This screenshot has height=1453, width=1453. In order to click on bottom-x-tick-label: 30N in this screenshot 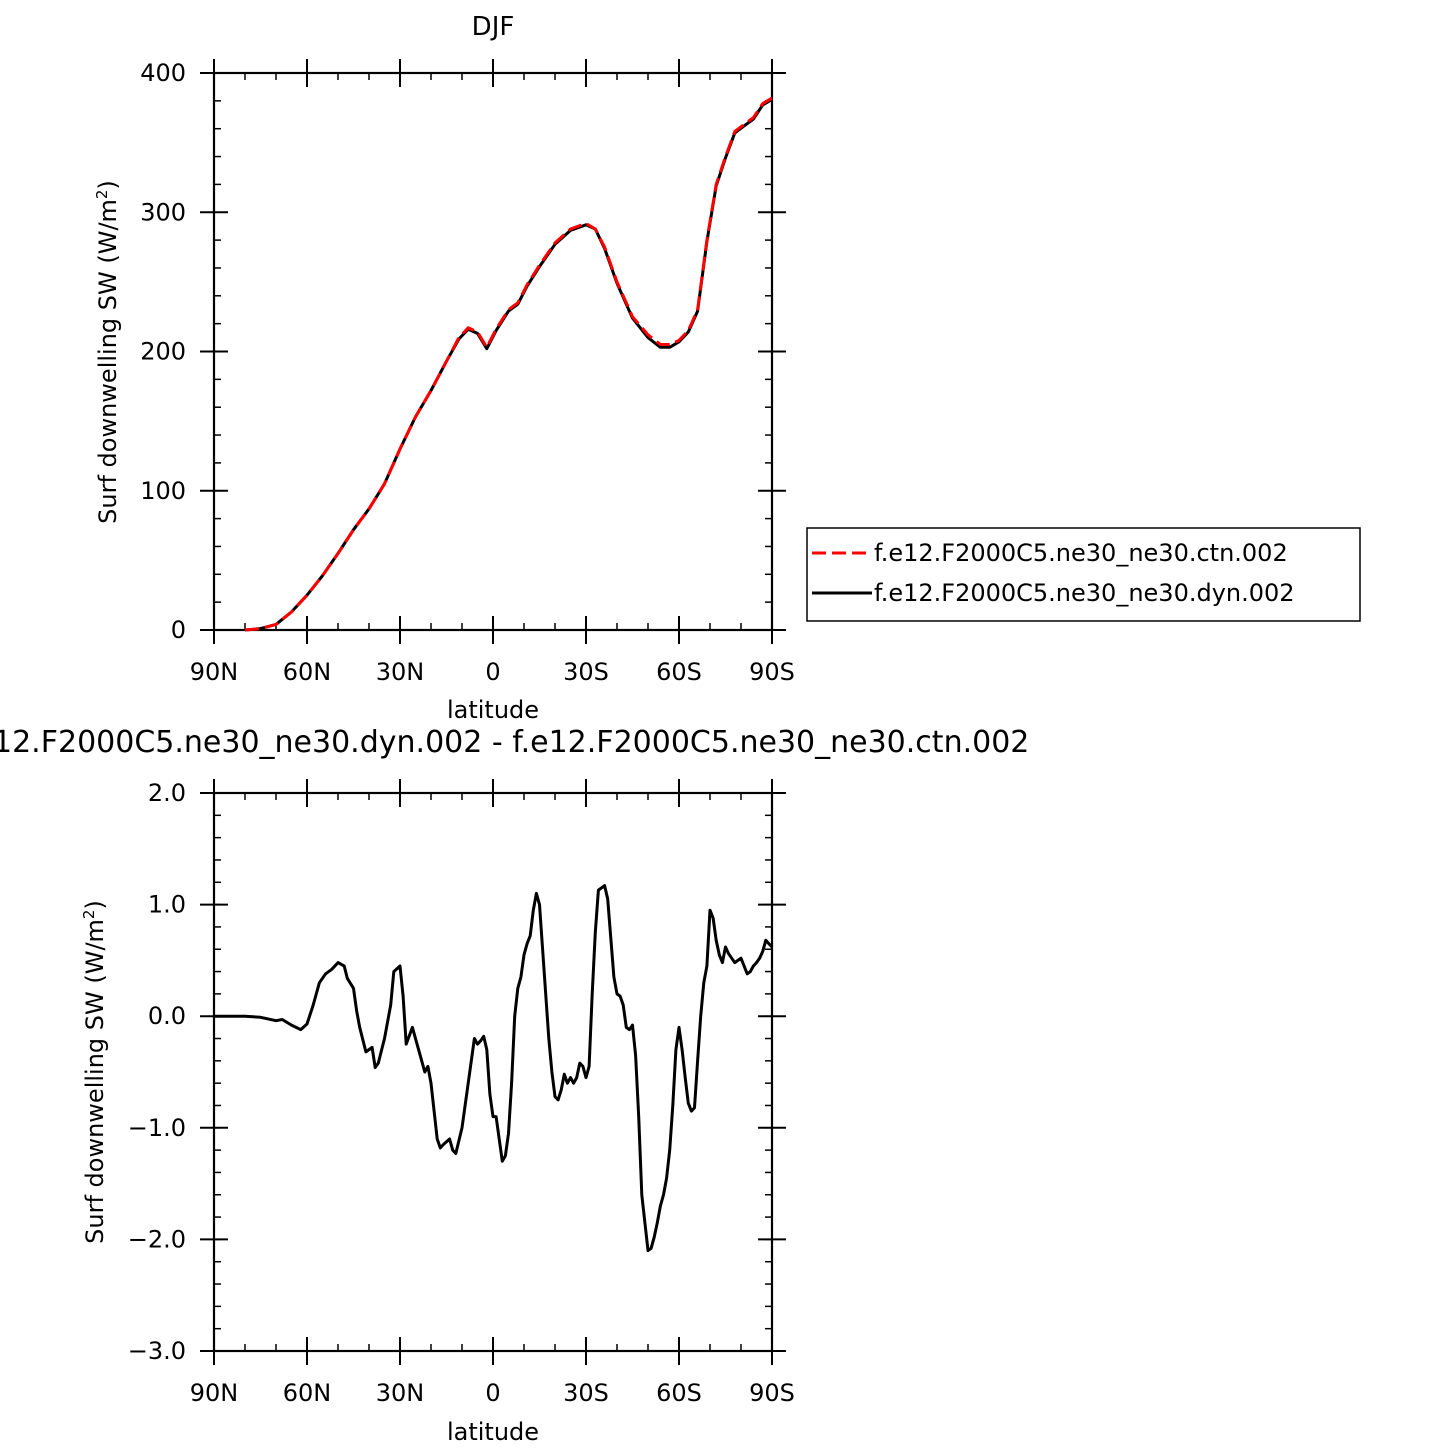, I will do `click(400, 1393)`.